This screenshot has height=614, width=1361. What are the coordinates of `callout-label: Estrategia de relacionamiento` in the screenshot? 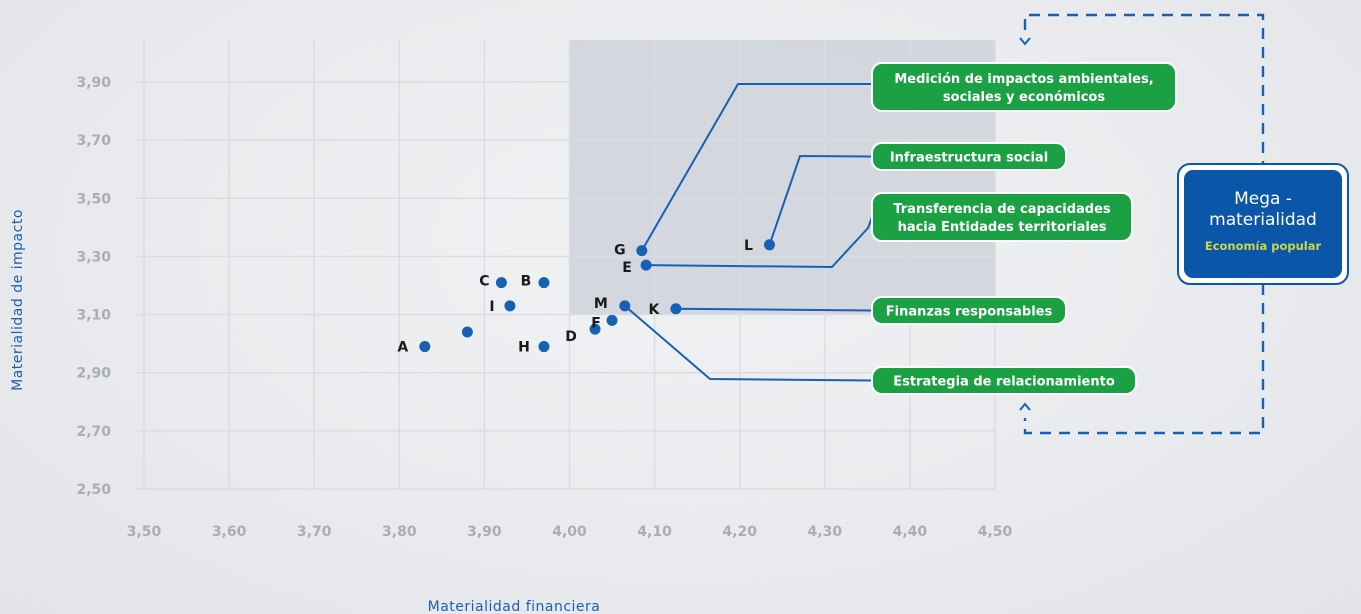 It's located at (1004, 382).